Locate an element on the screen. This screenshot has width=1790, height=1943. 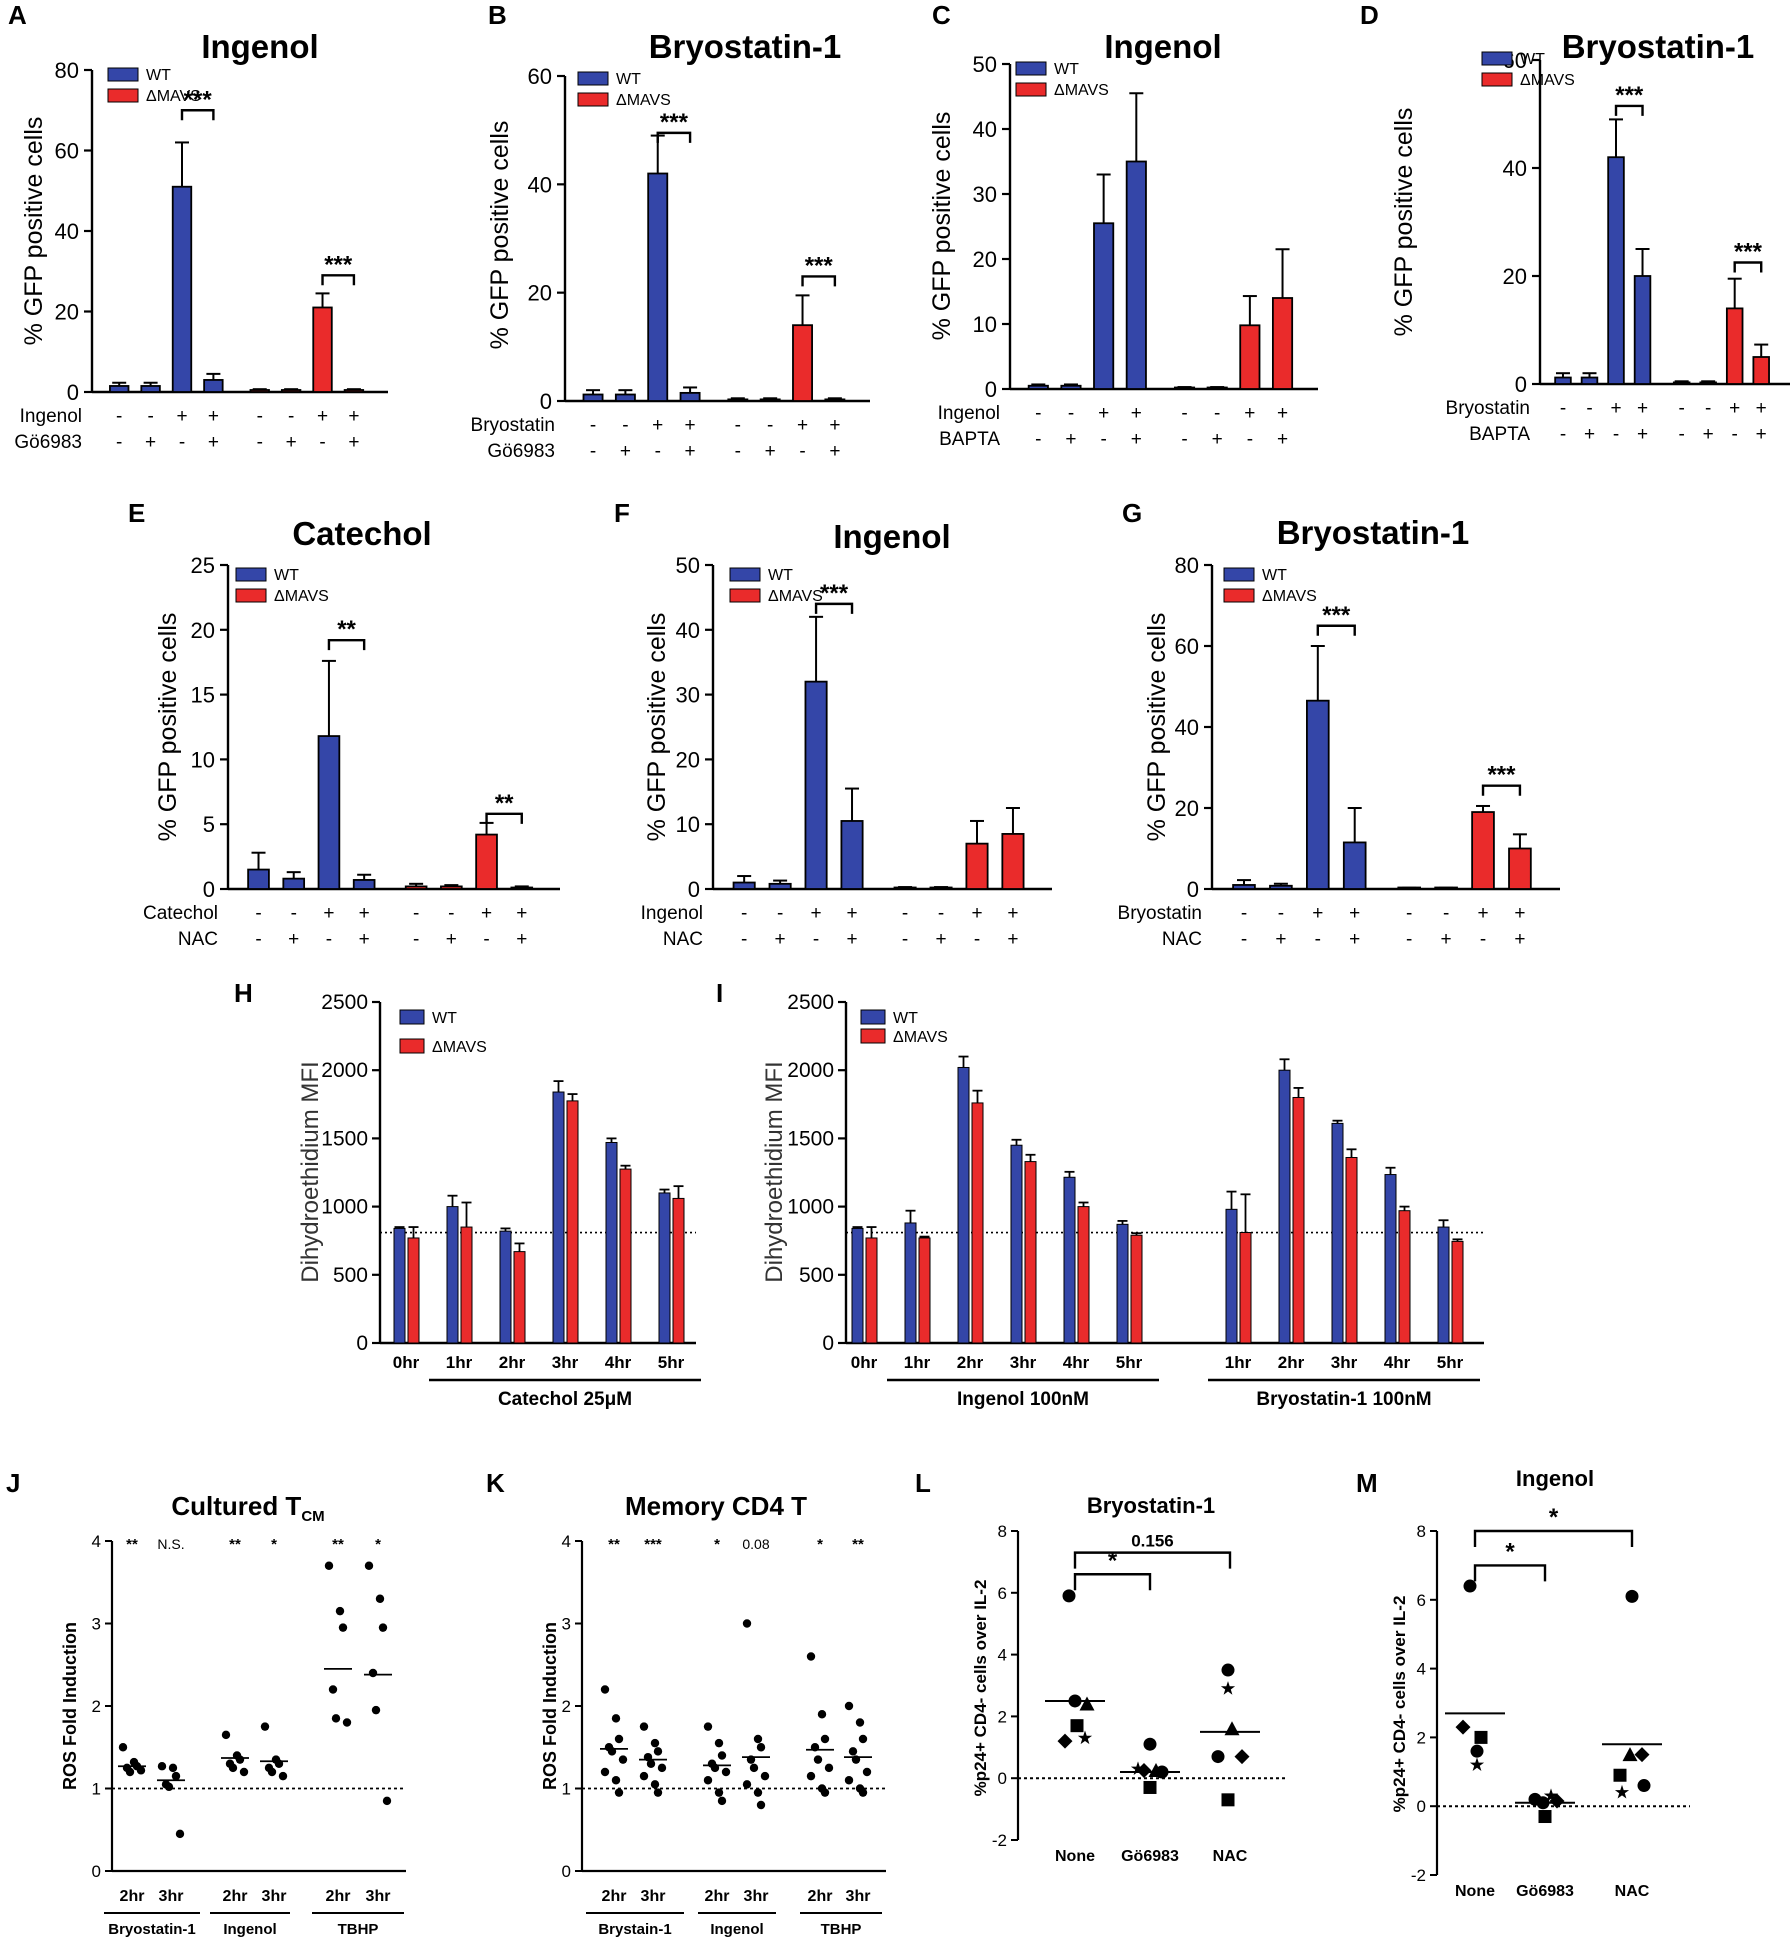
panel-l-ytick-label: 4 is located at coordinates (1002, 1655).